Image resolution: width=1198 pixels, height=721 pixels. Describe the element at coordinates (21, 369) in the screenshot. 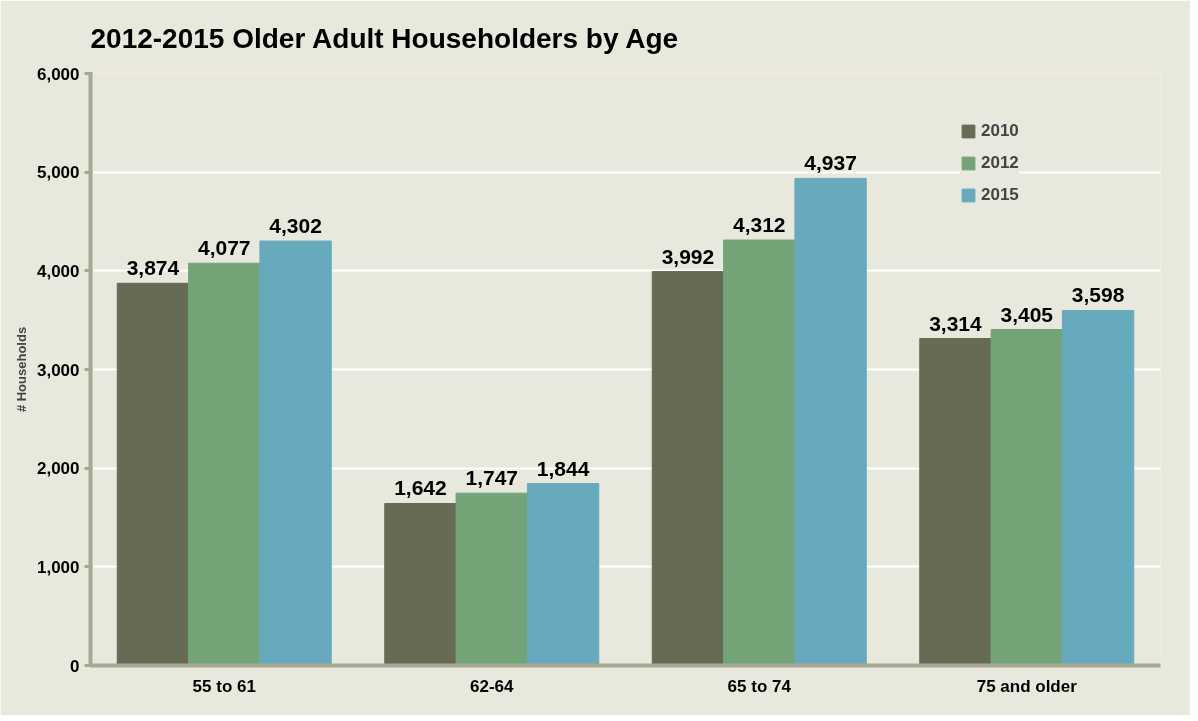

I see `y-axis-title: # Households` at that location.